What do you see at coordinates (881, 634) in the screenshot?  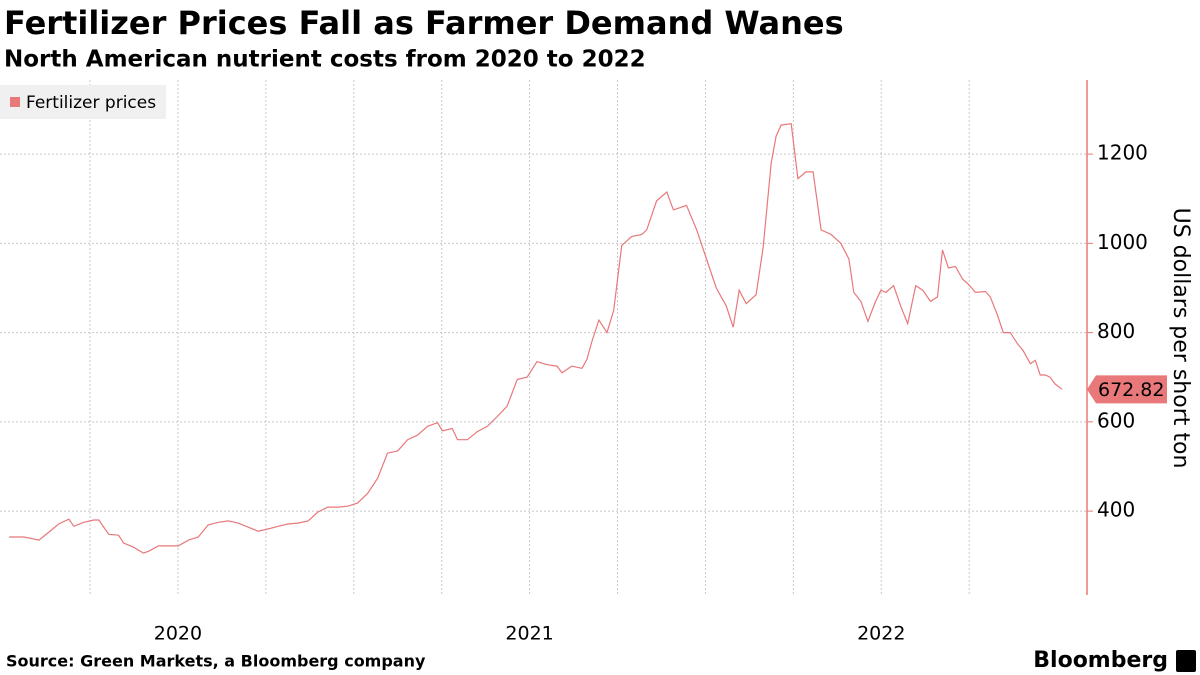 I see `x-tick-label: 2022` at bounding box center [881, 634].